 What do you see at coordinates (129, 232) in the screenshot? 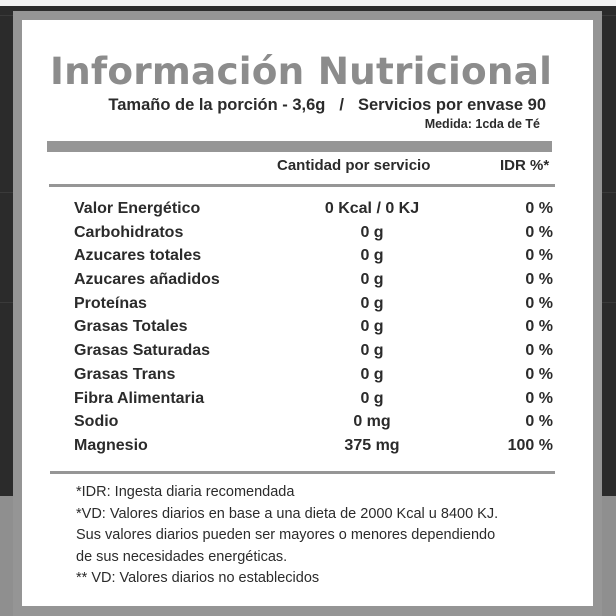
I see `nutrient-name: Carbohidratos` at bounding box center [129, 232].